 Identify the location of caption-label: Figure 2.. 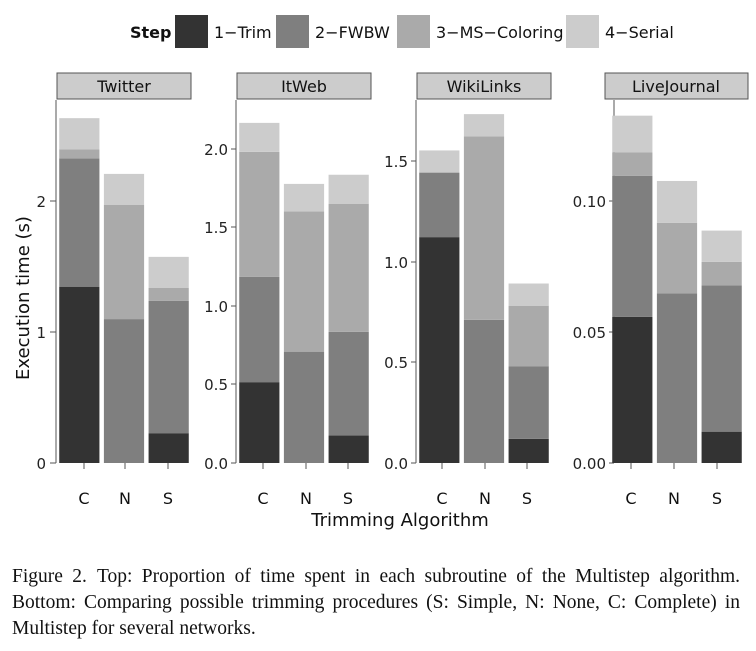
(49, 576).